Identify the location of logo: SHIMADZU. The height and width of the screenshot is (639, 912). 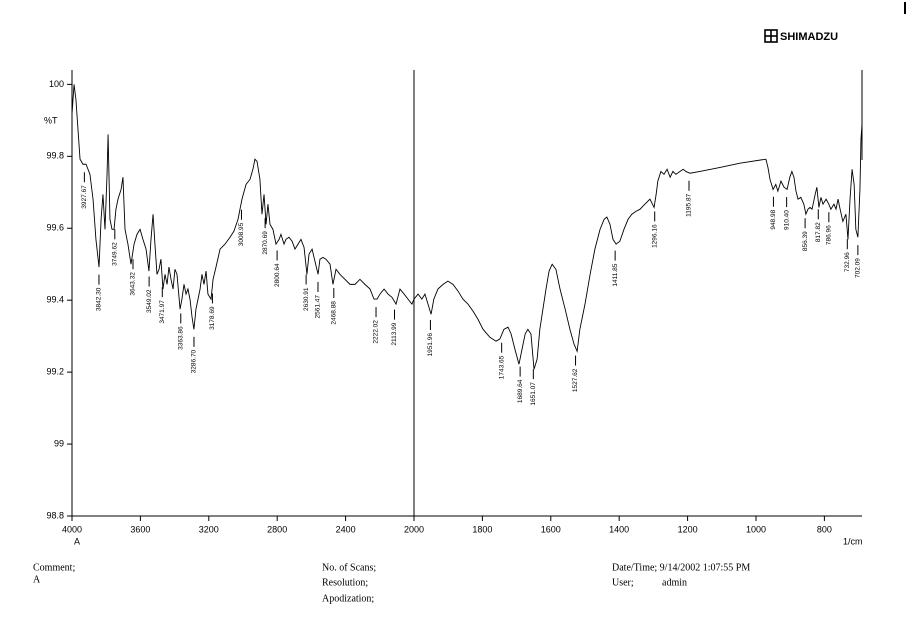
(801, 36).